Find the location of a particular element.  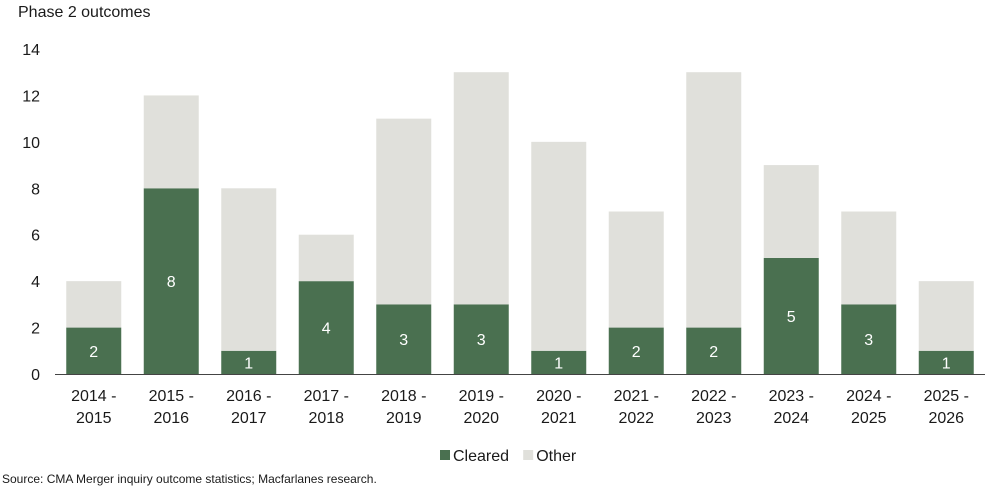

x-tick-label: 2017 - is located at coordinates (326, 396).